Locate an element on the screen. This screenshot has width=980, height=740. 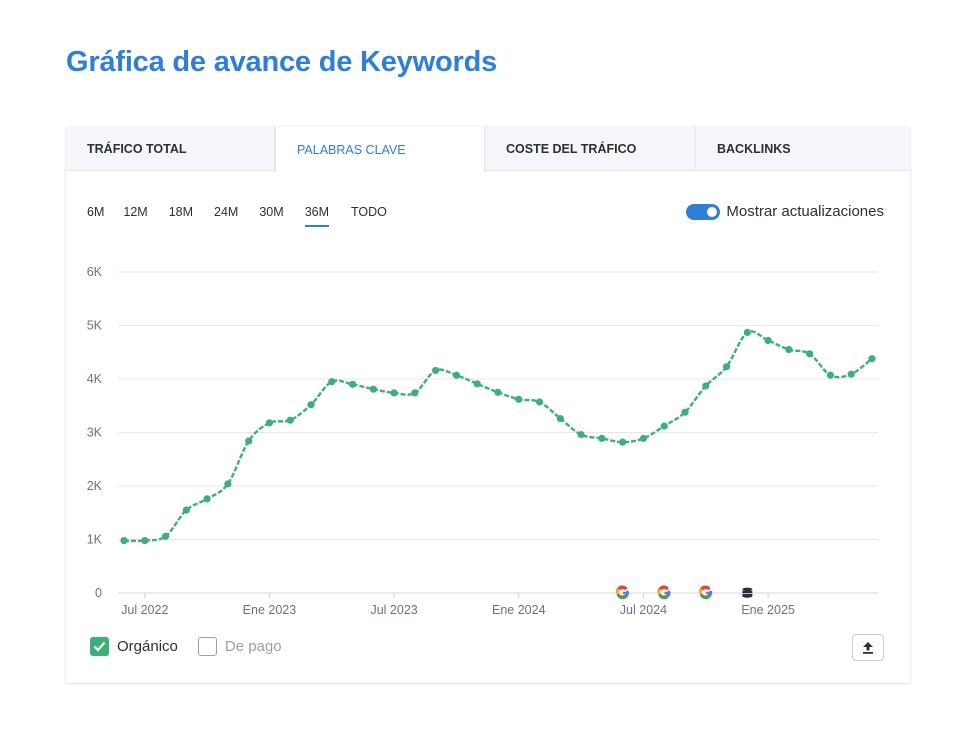
y-tick-label: 0 is located at coordinates (98, 593).